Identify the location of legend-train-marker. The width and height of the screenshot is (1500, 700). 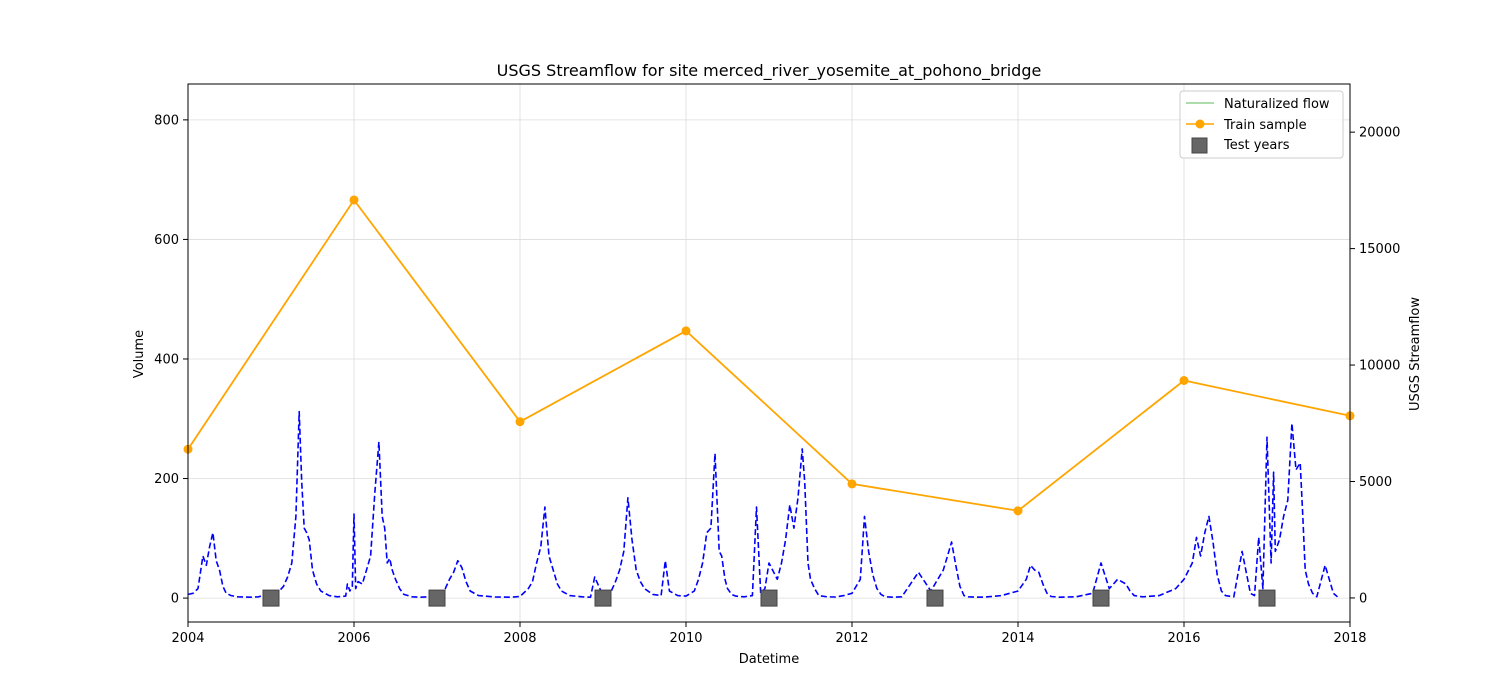
(1200, 124).